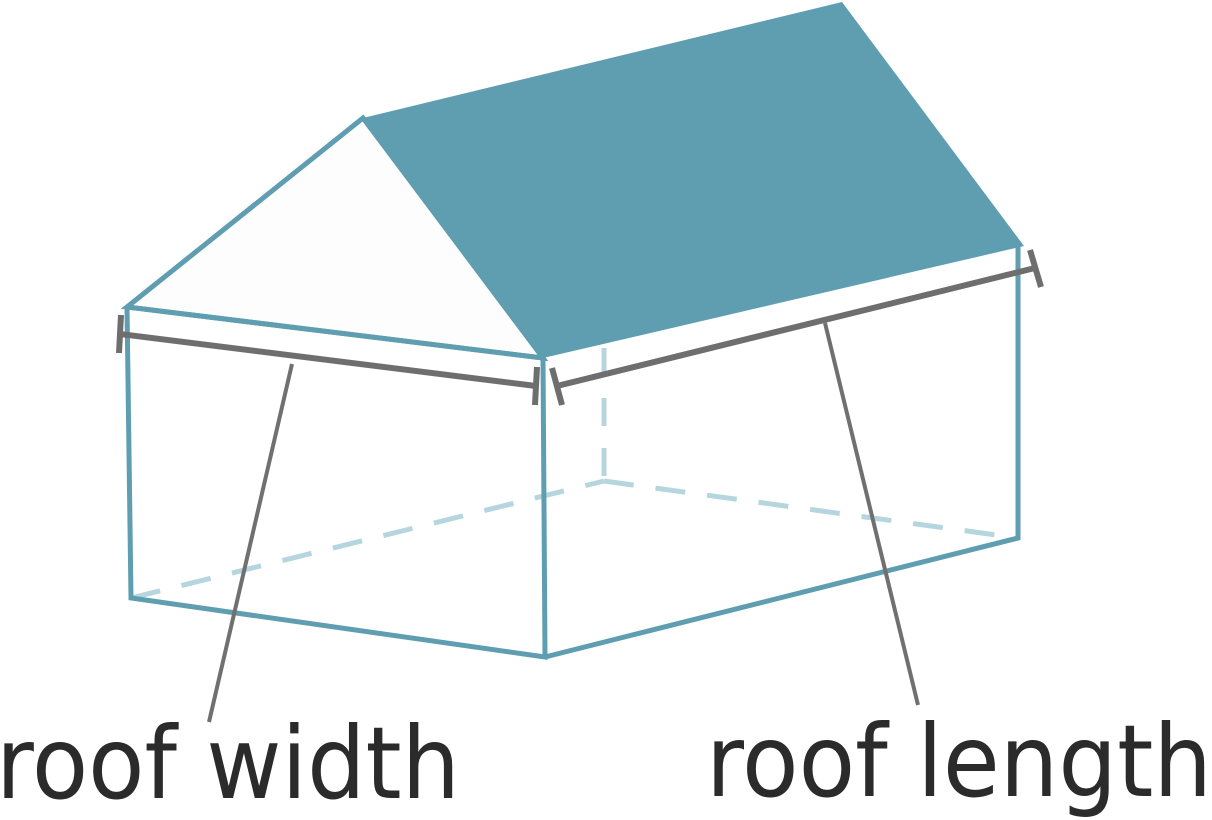  Describe the element at coordinates (557, 386) in the screenshot. I see `length-dimension-cap-left` at that location.